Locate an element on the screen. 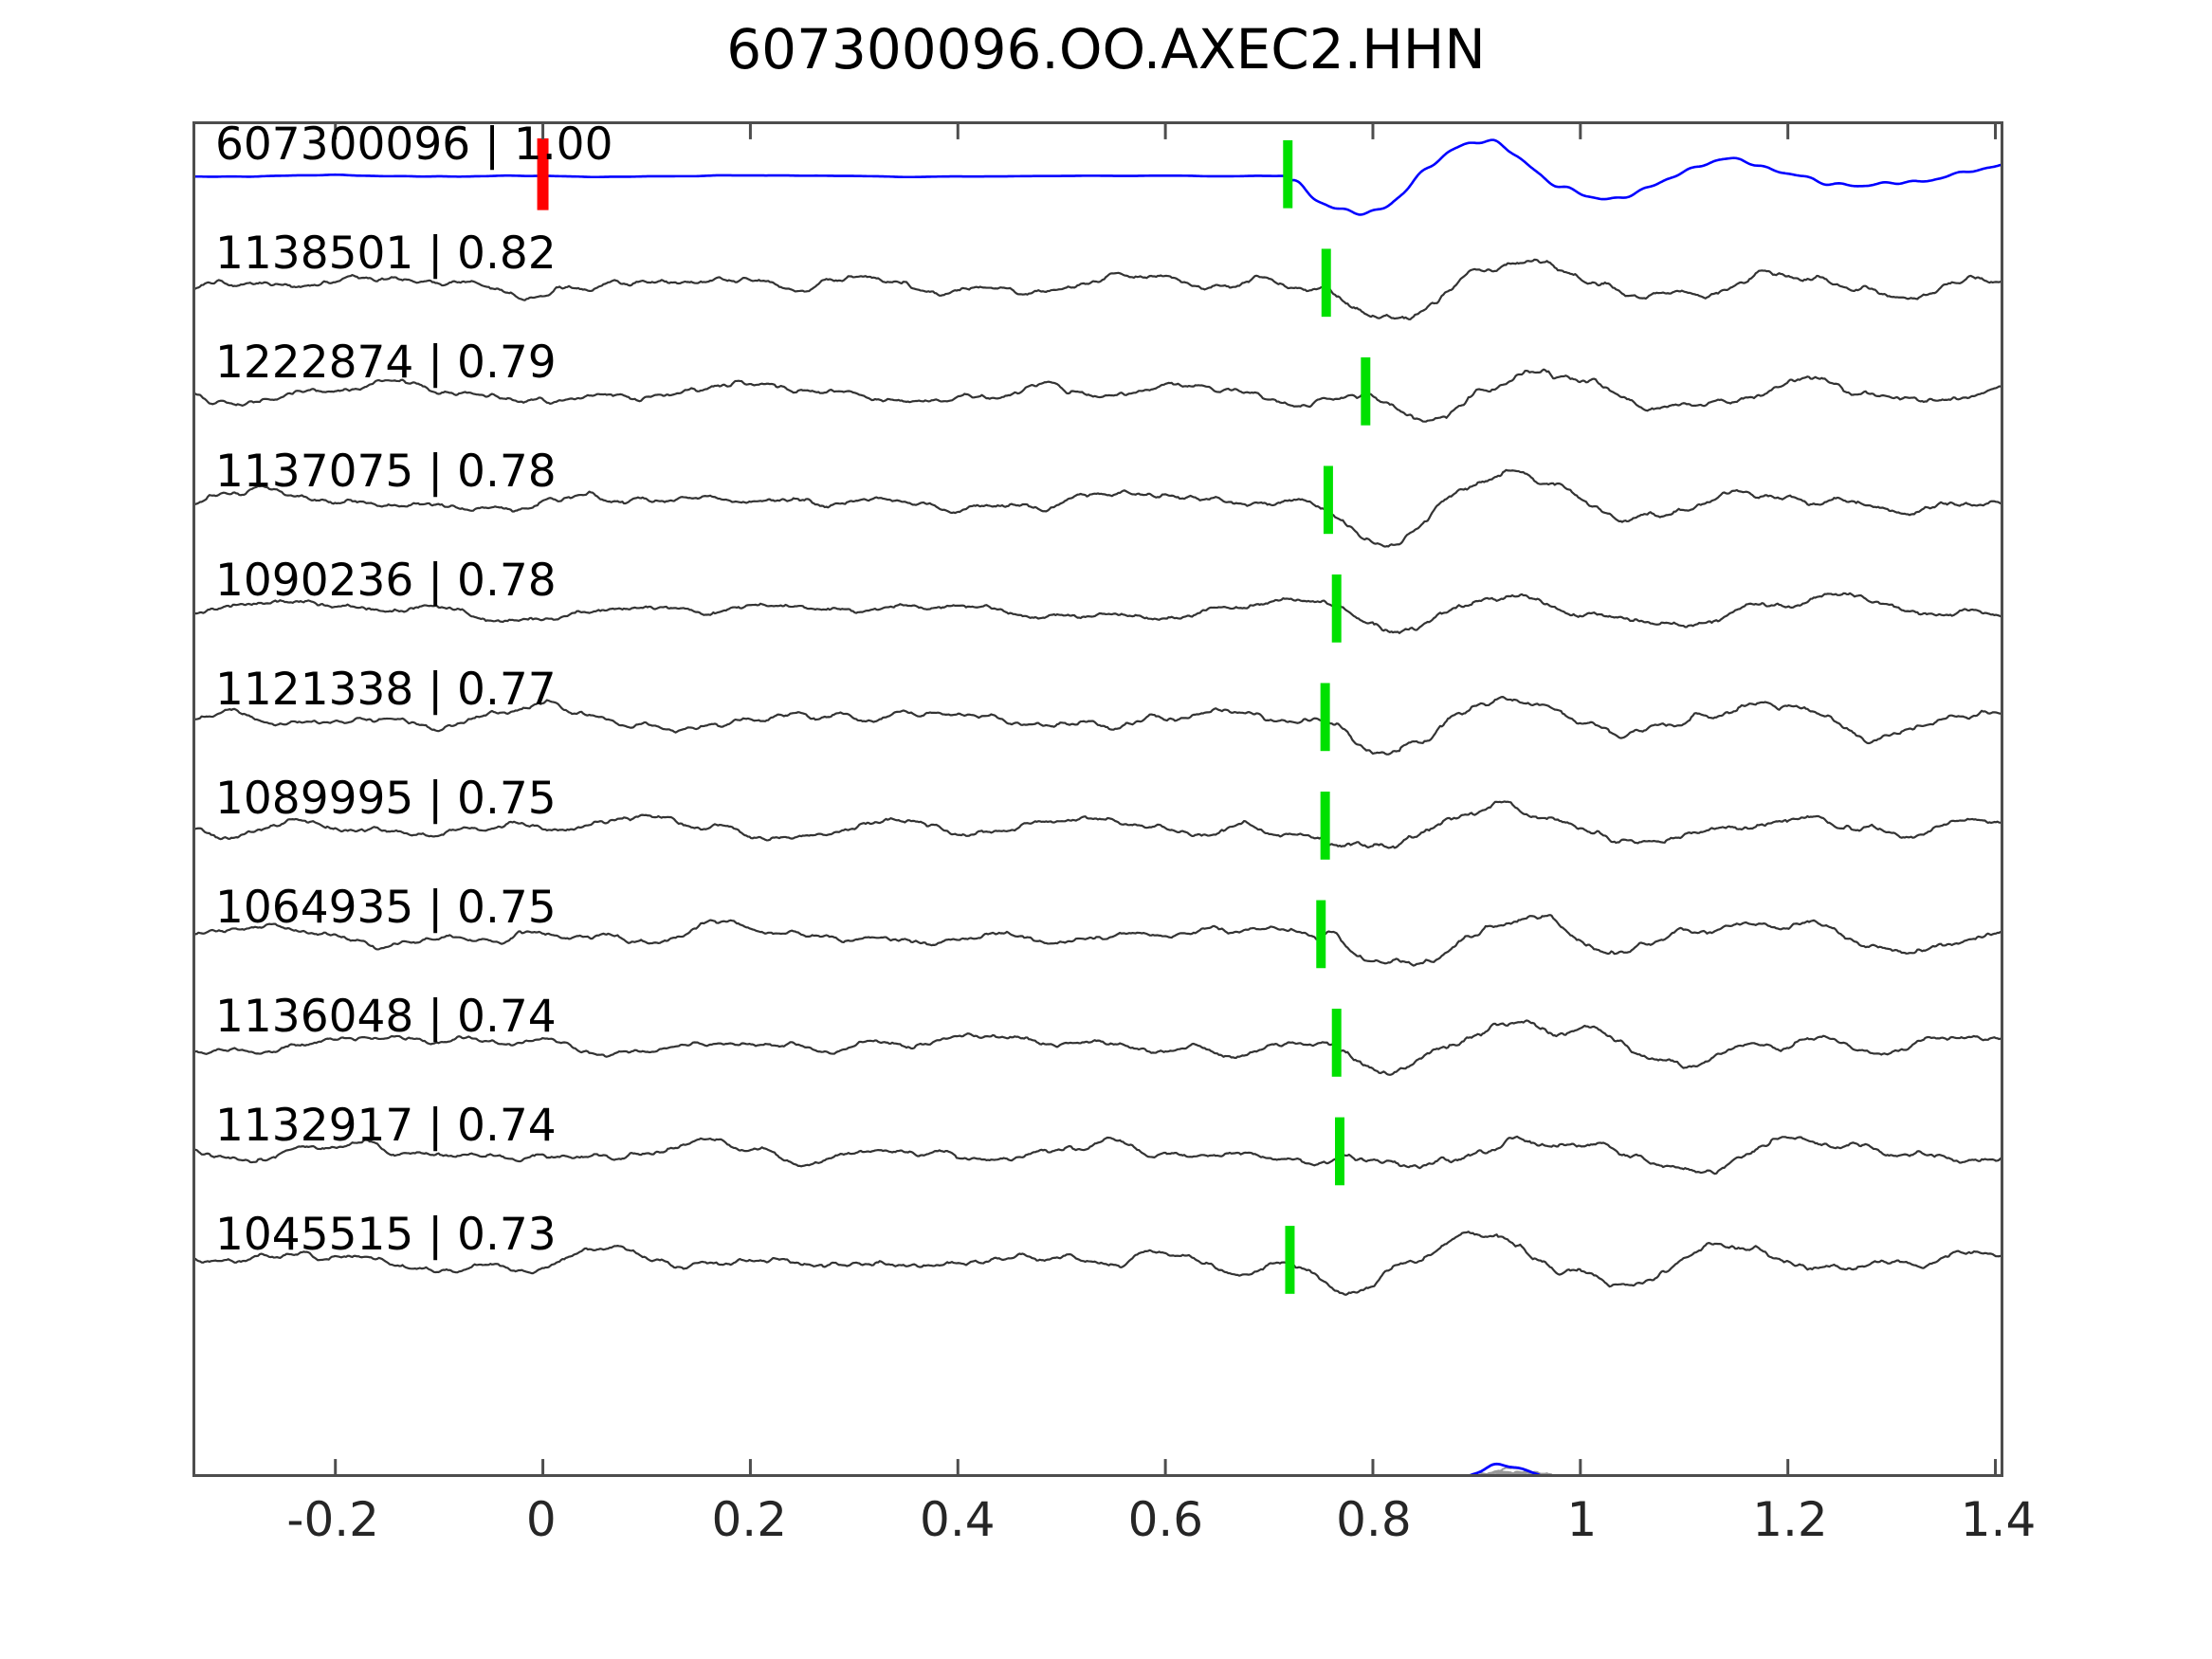 Image resolution: width=2212 pixels, height=1659 pixels. x-tick-label: 1 is located at coordinates (1582, 1519).